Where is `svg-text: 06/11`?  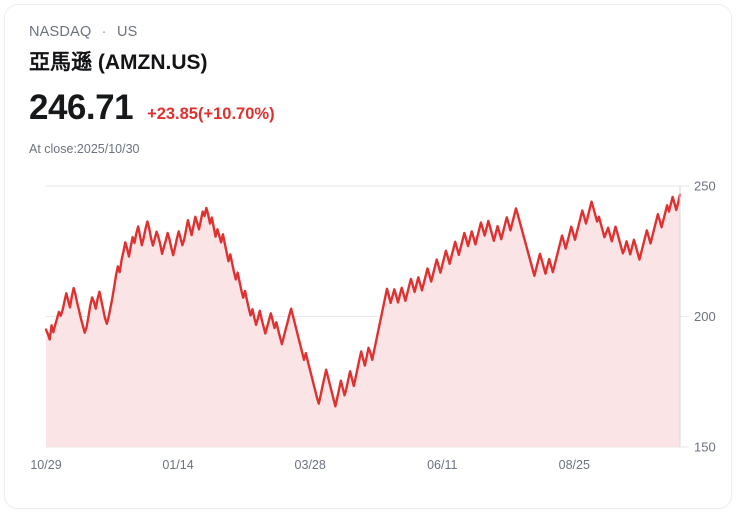 svg-text: 06/11 is located at coordinates (442, 465).